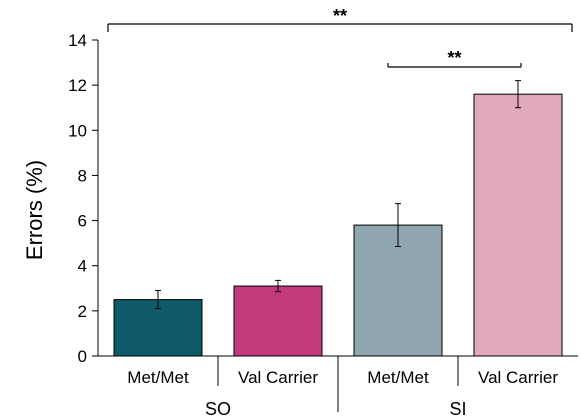  What do you see at coordinates (77, 40) in the screenshot?
I see `y-tick-label: 14` at bounding box center [77, 40].